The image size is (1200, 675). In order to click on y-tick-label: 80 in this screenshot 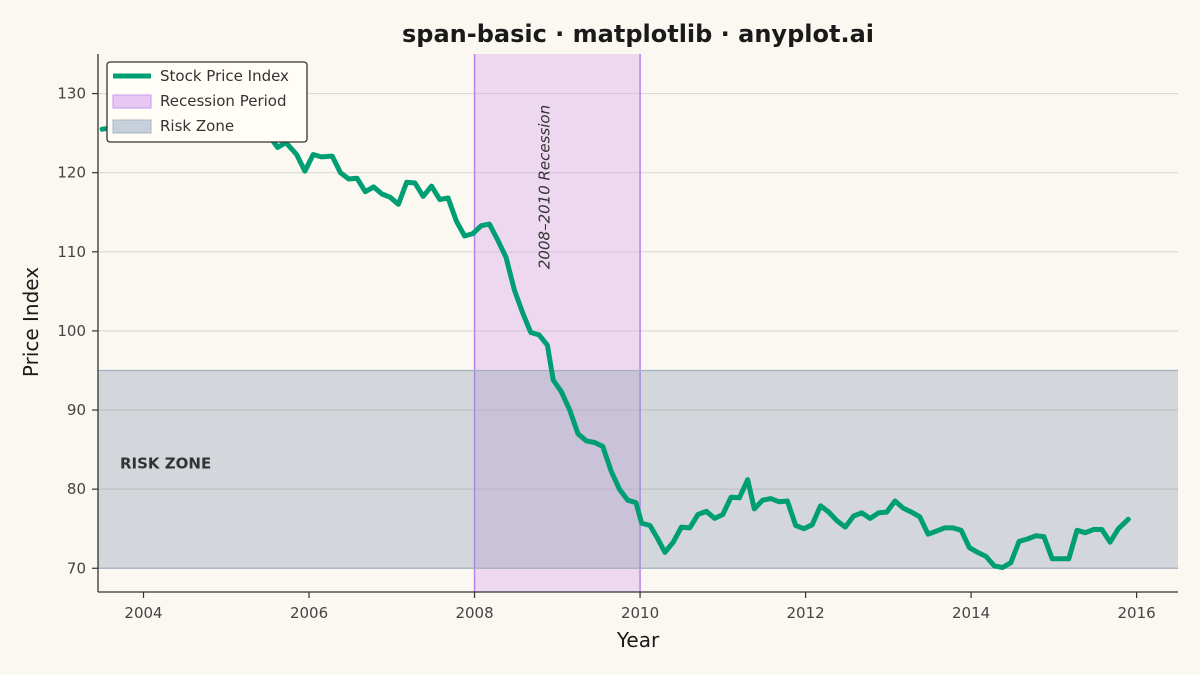, I will do `click(76, 489)`.